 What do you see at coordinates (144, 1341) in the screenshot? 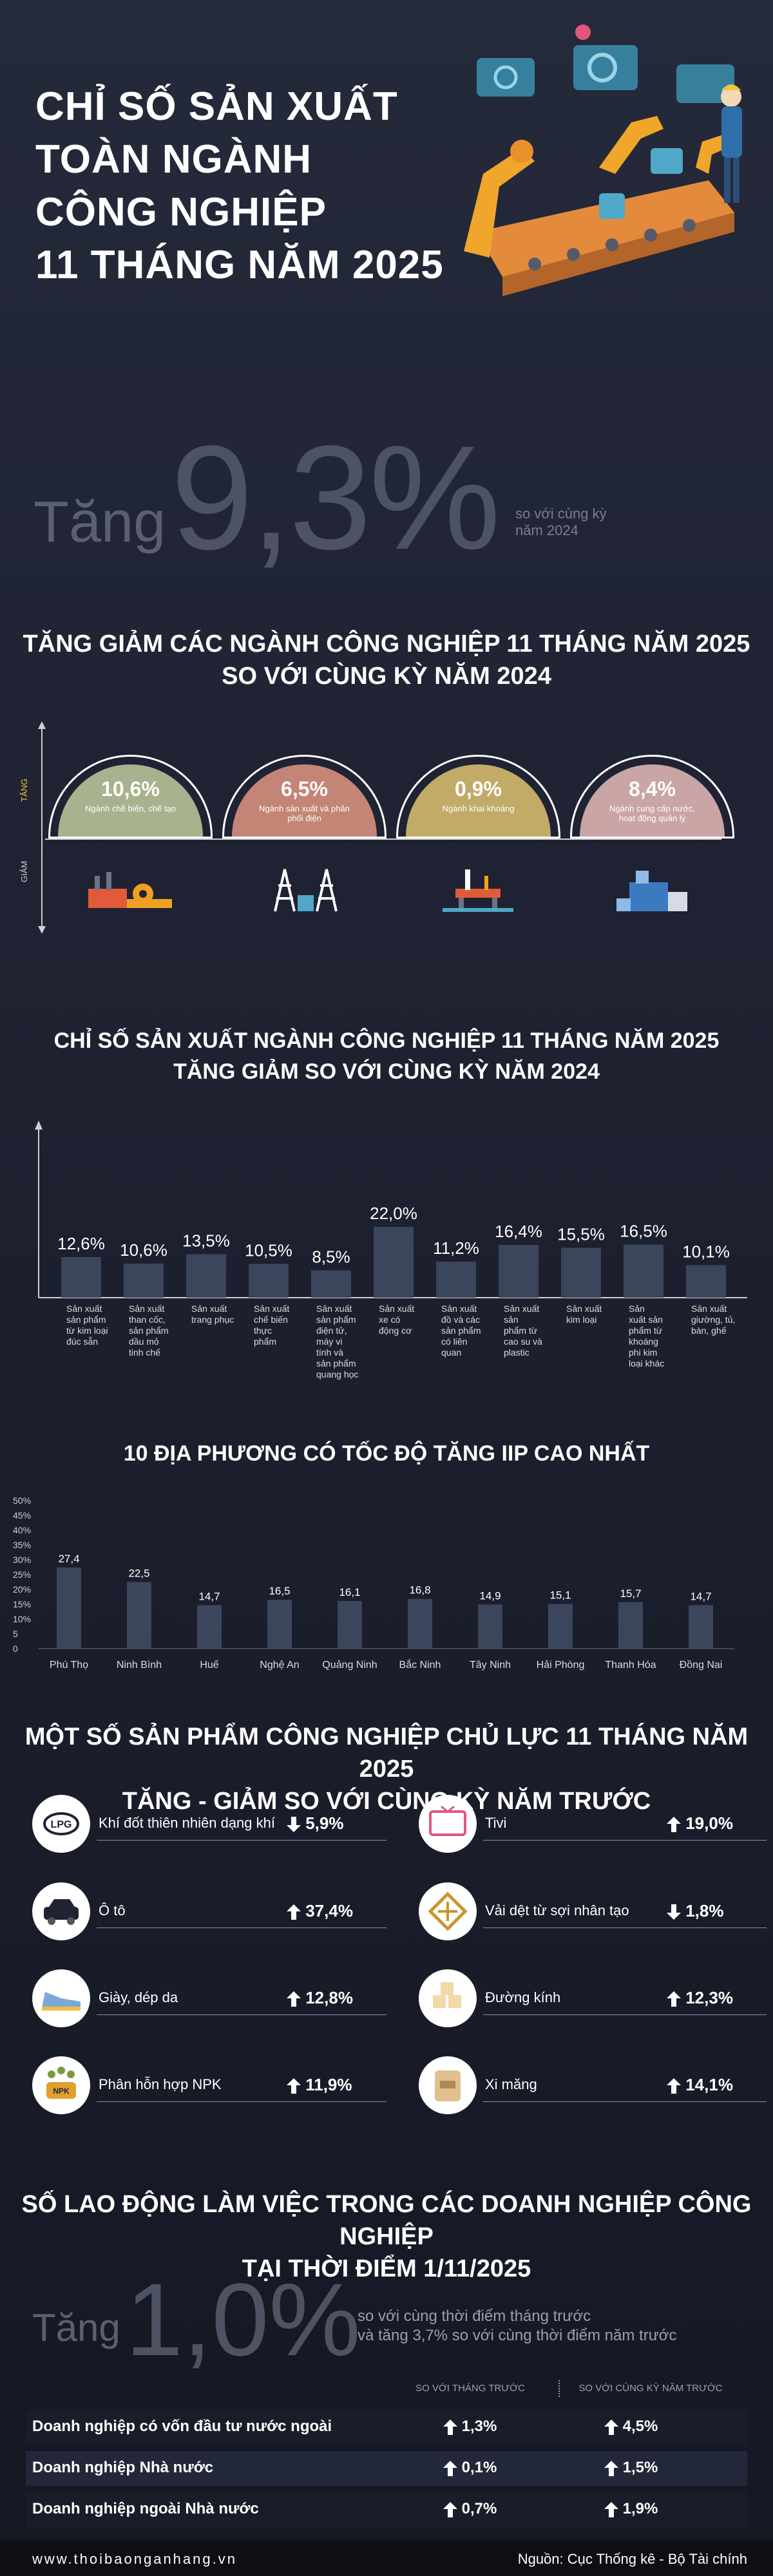
I see `chart1-category-label: dầu mỏ` at bounding box center [144, 1341].